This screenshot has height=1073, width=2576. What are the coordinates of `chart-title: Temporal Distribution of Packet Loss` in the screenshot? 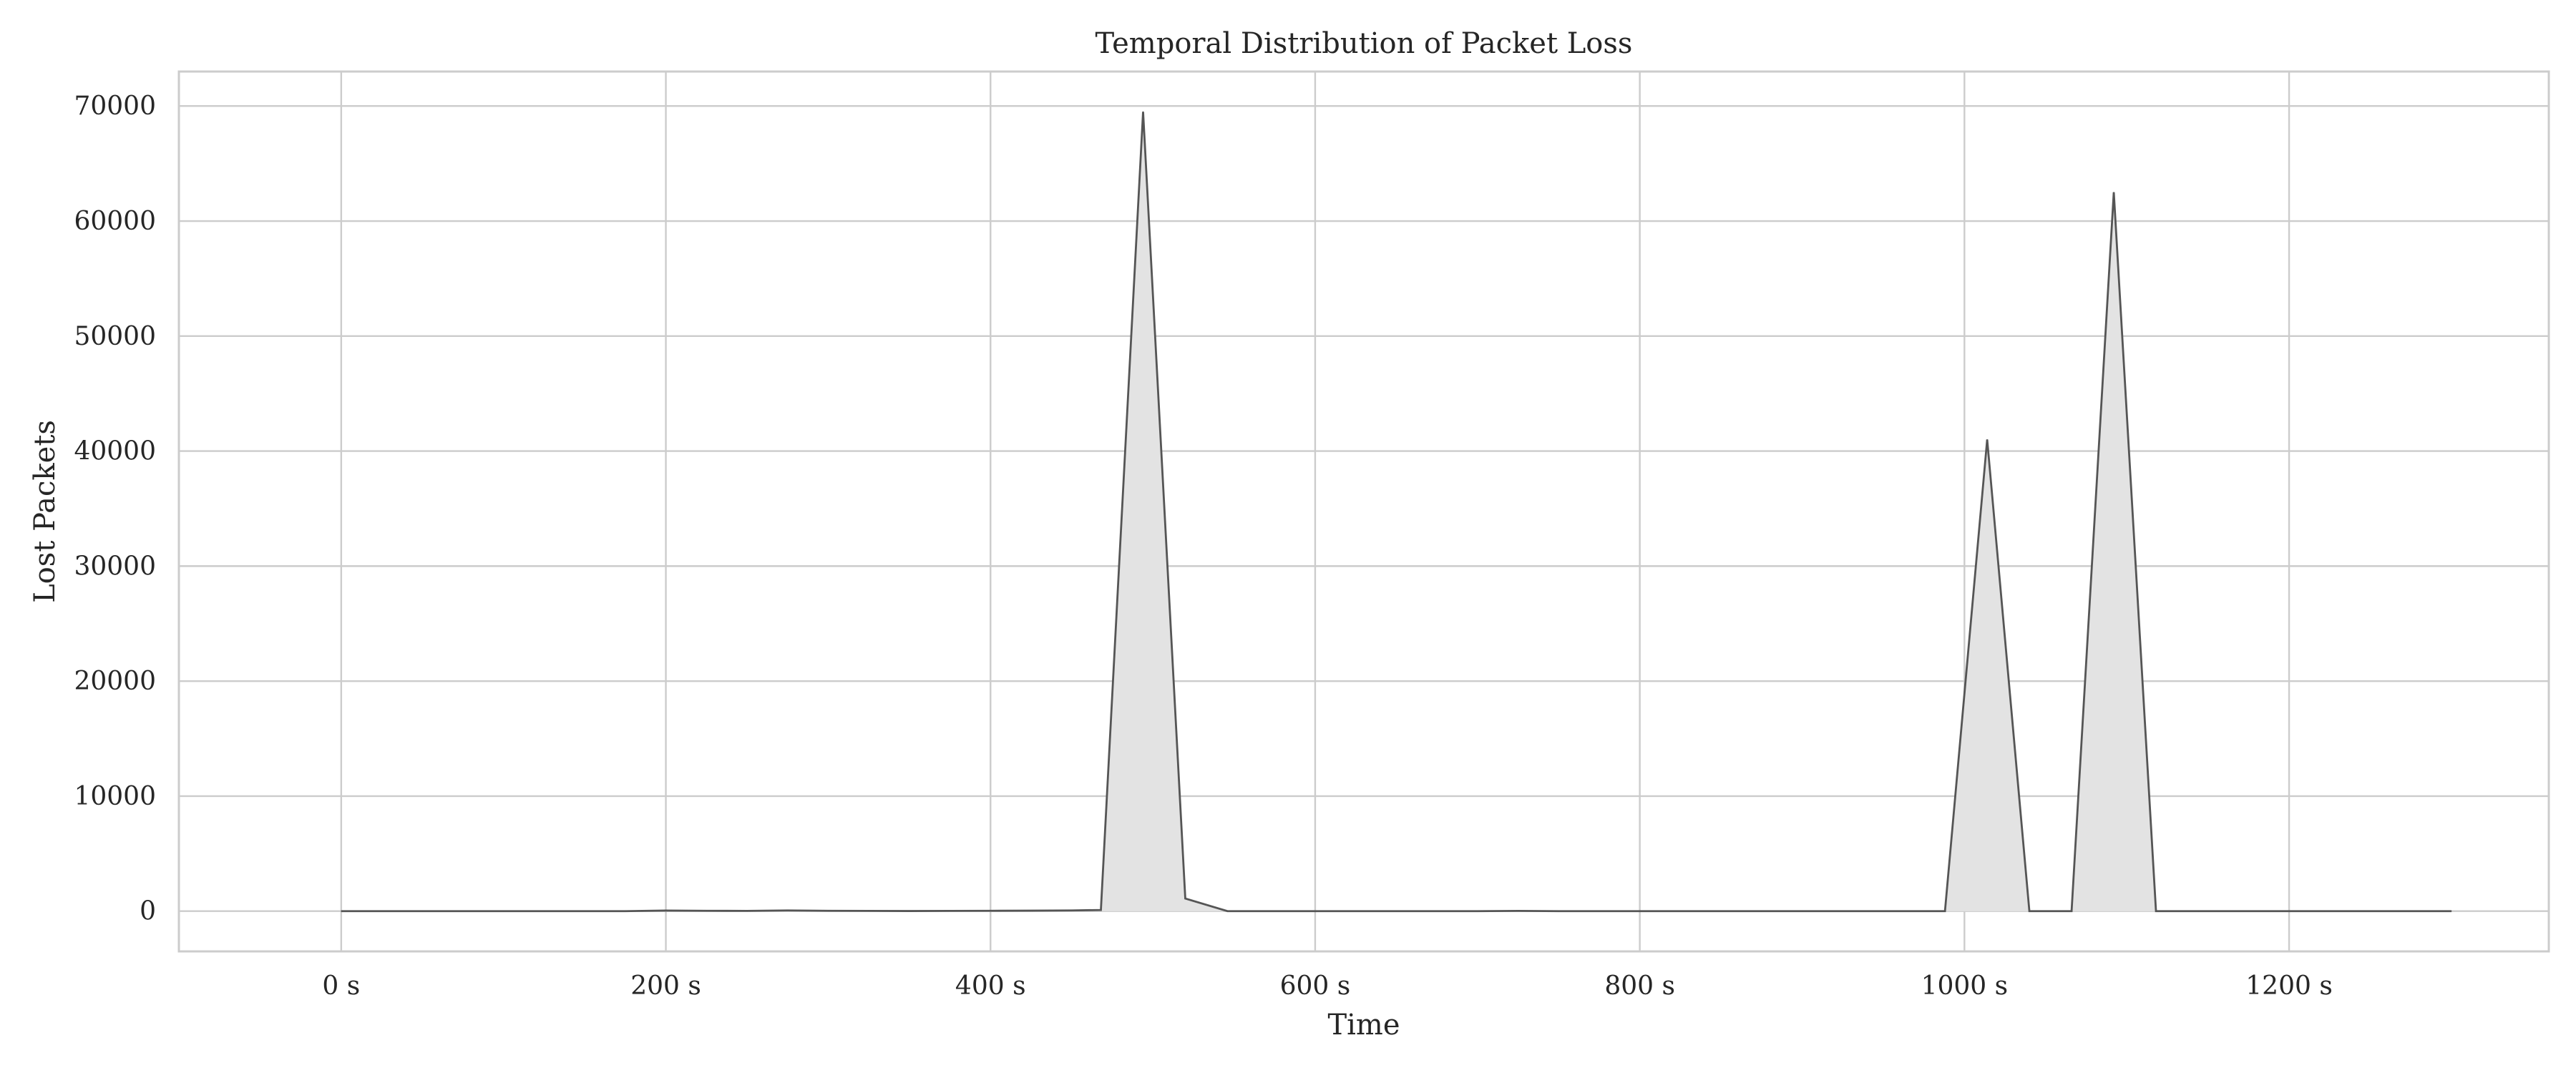 It's located at (1364, 43).